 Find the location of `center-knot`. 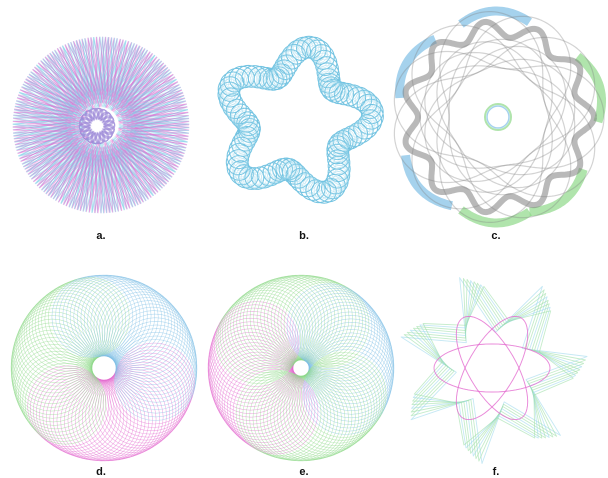

center-knot is located at coordinates (97, 126).